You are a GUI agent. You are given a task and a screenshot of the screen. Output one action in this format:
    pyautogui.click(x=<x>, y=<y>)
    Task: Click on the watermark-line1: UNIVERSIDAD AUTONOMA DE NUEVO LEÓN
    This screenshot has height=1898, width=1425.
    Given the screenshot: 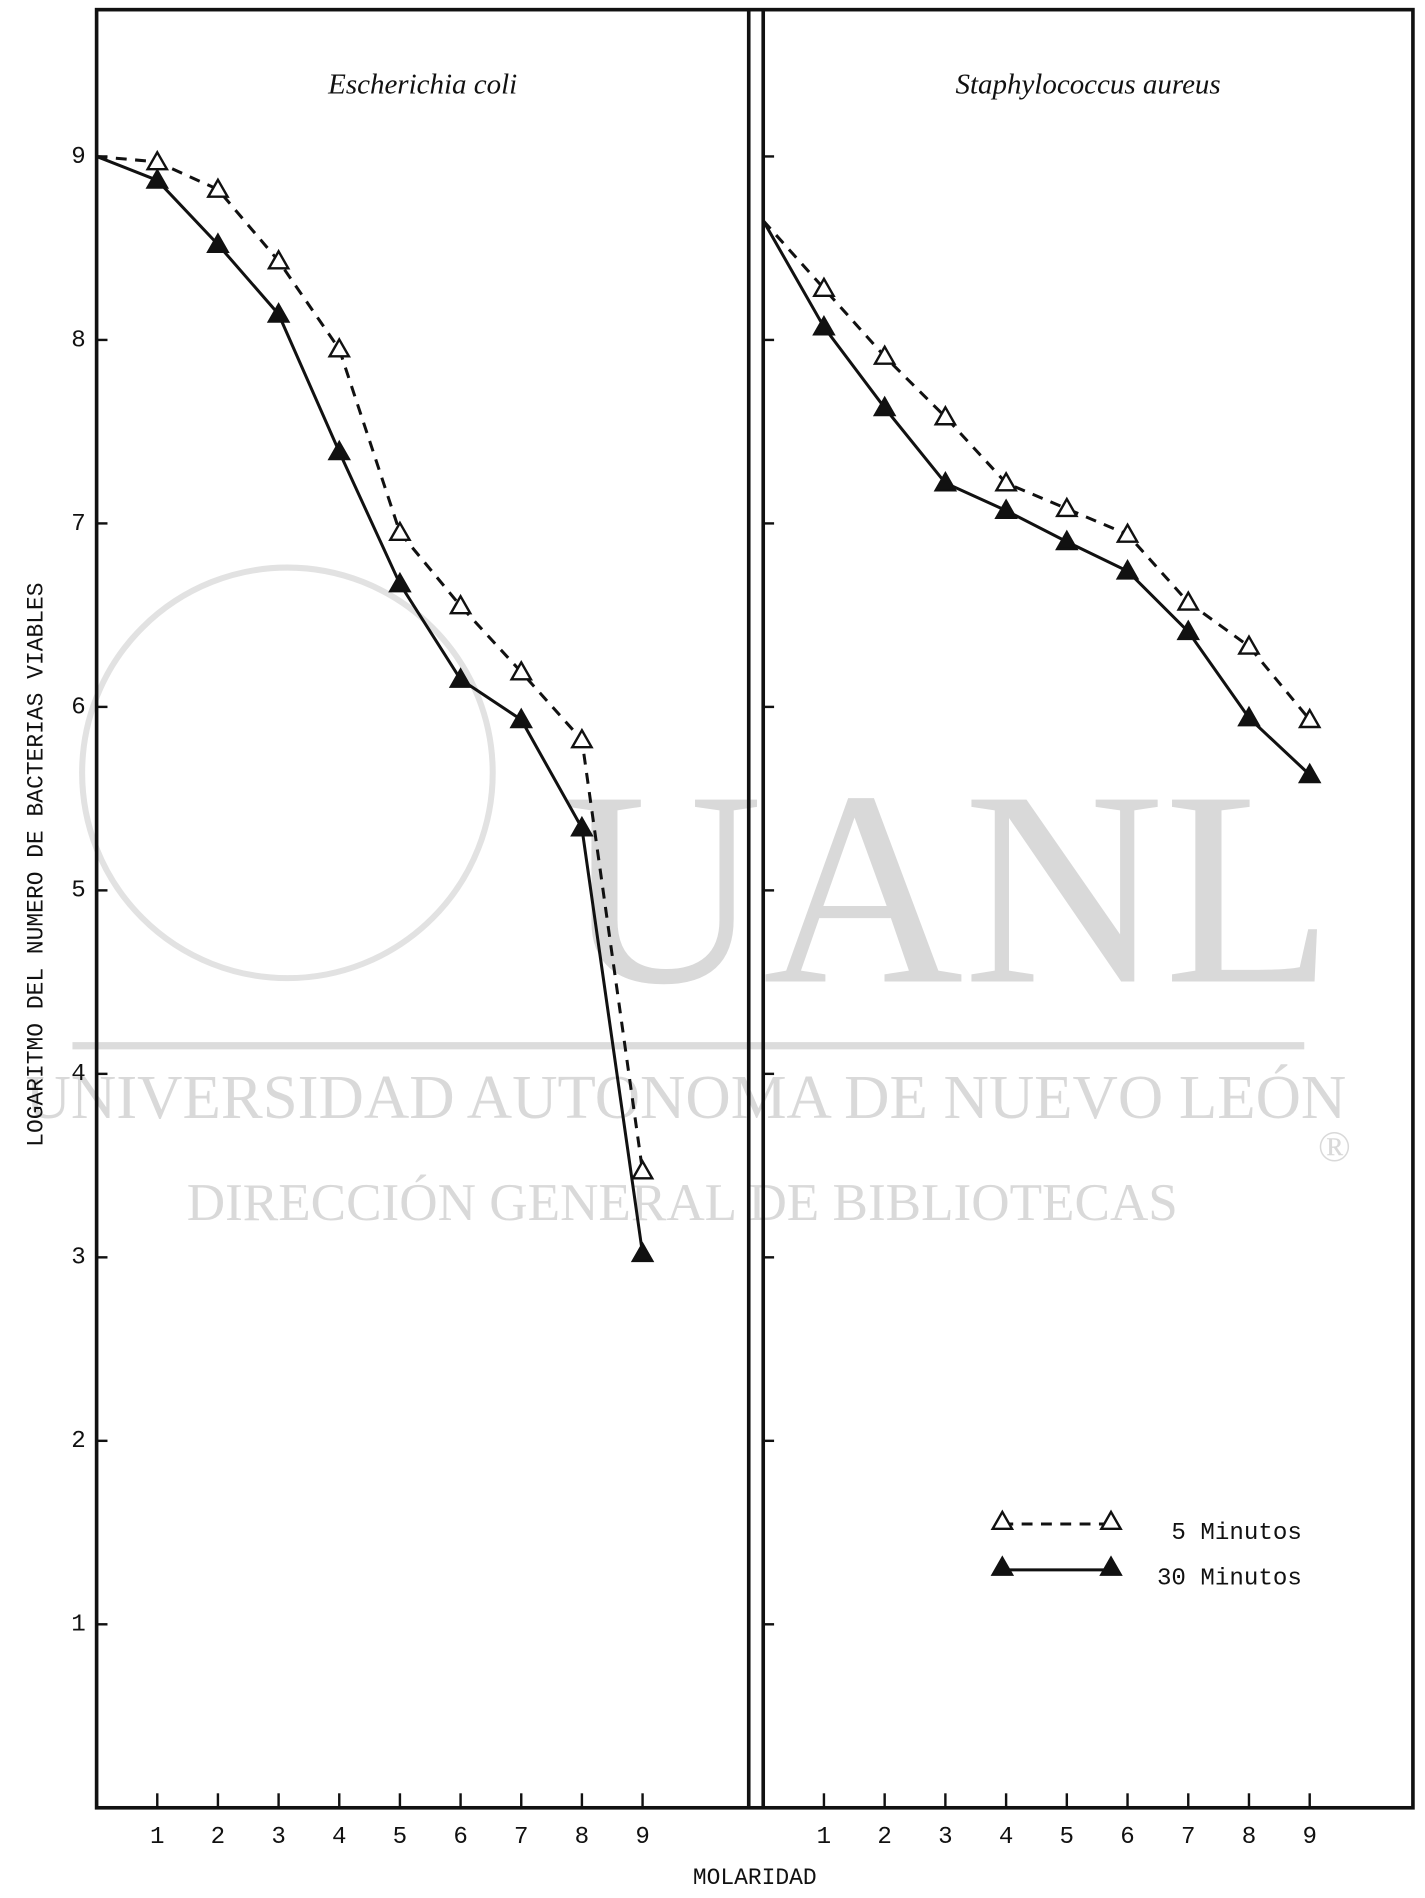 What is the action you would take?
    pyautogui.click(x=686, y=1097)
    